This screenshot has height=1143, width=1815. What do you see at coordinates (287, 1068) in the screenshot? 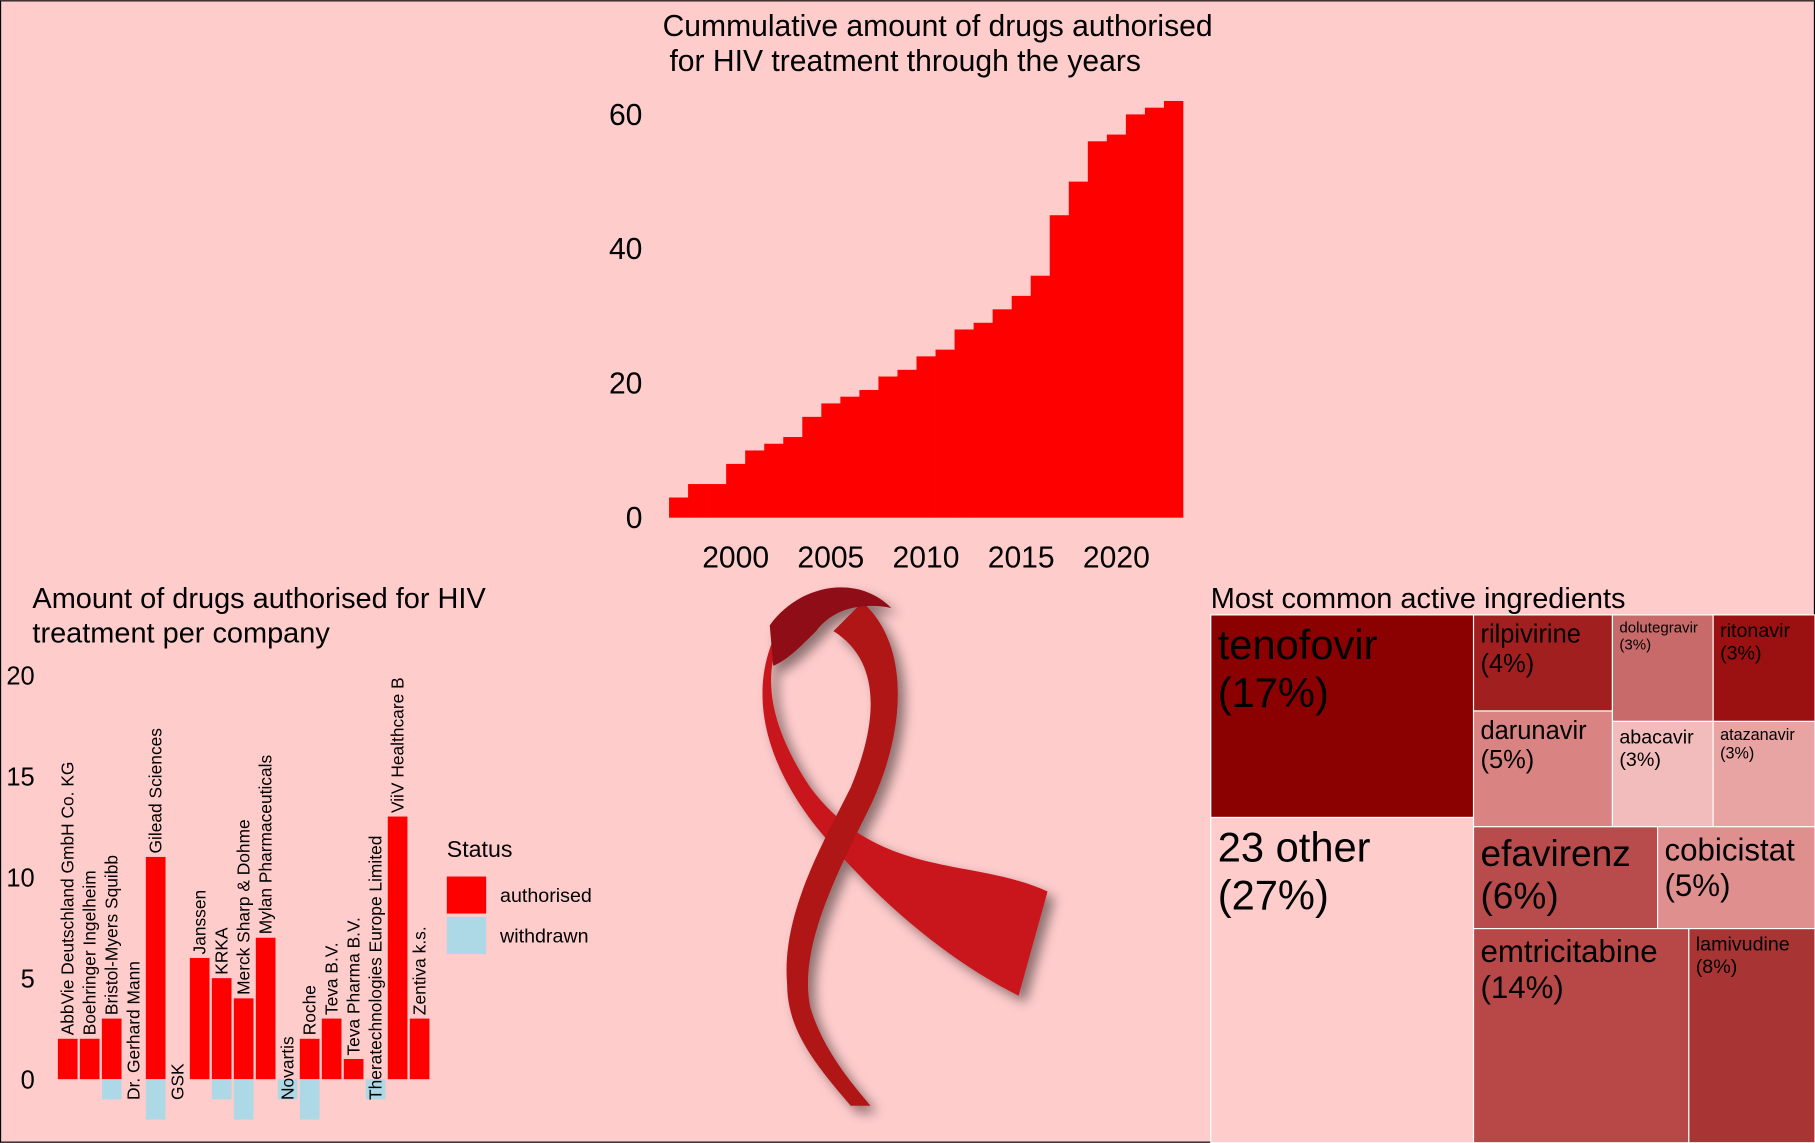
I see `x-tick-label: Novartis` at bounding box center [287, 1068].